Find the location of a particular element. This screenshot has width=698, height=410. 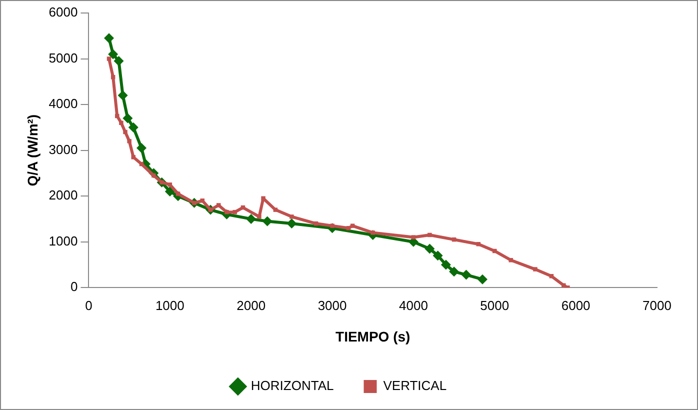

y-tick-label: 4000 is located at coordinates (63, 104).